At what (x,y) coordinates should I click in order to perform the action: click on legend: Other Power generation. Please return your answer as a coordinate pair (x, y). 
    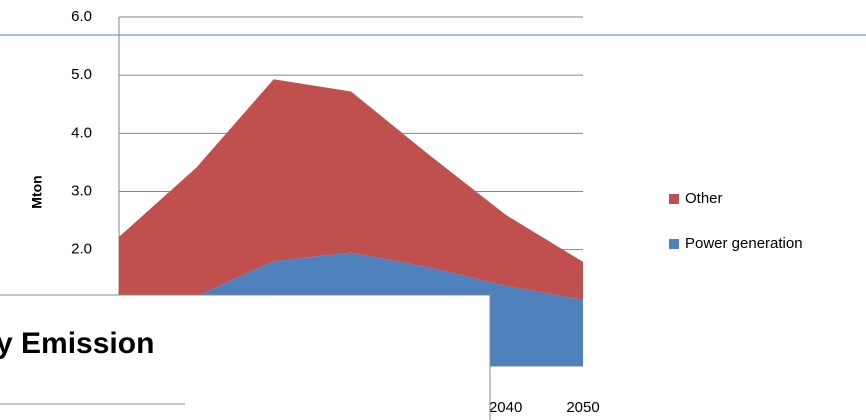
    Looking at the image, I should click on (736, 221).